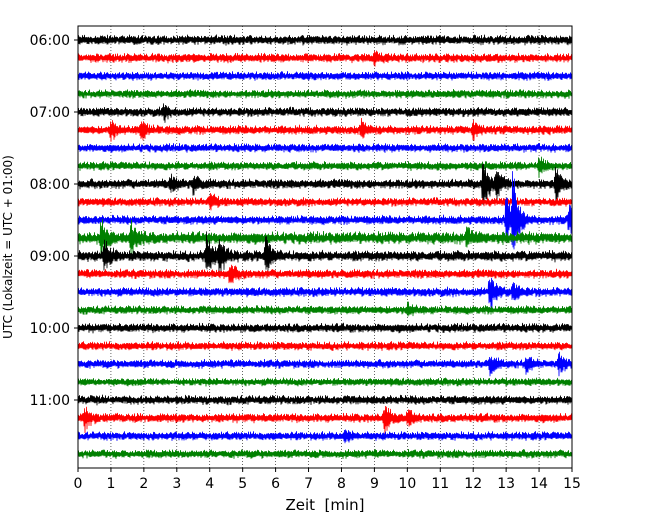 The image size is (650, 524). Describe the element at coordinates (506, 484) in the screenshot. I see `x-tick-label: 13` at that location.